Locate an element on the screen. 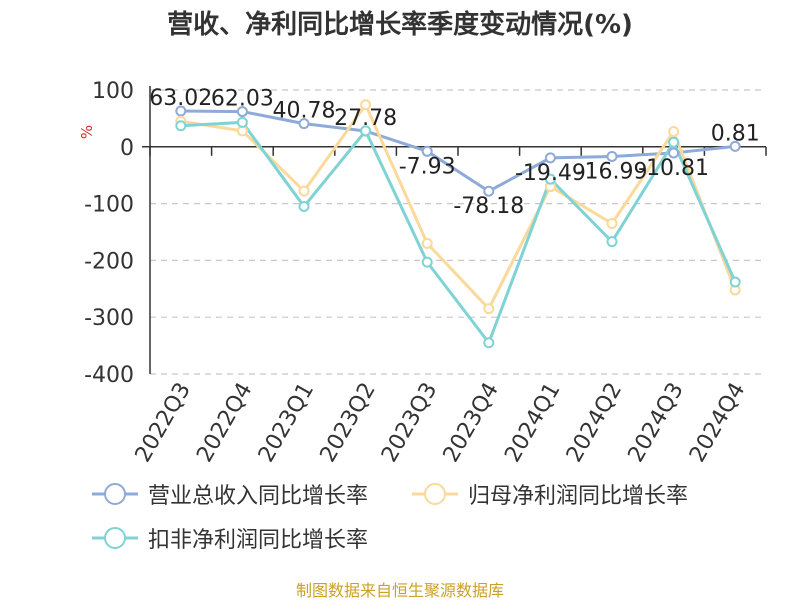 The image size is (800, 601). data-label: 40.78 is located at coordinates (304, 111).